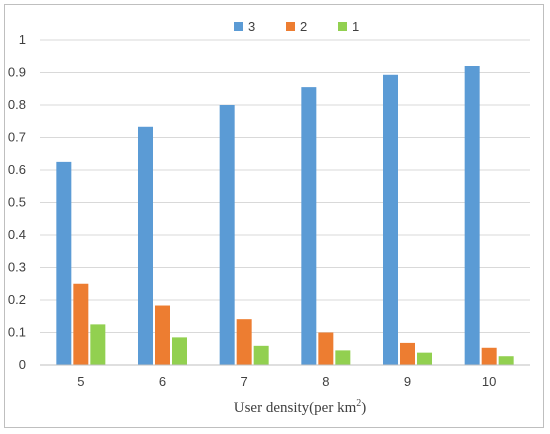 The height and width of the screenshot is (434, 550). Describe the element at coordinates (244, 381) in the screenshot. I see `x-tick-label: 7` at that location.